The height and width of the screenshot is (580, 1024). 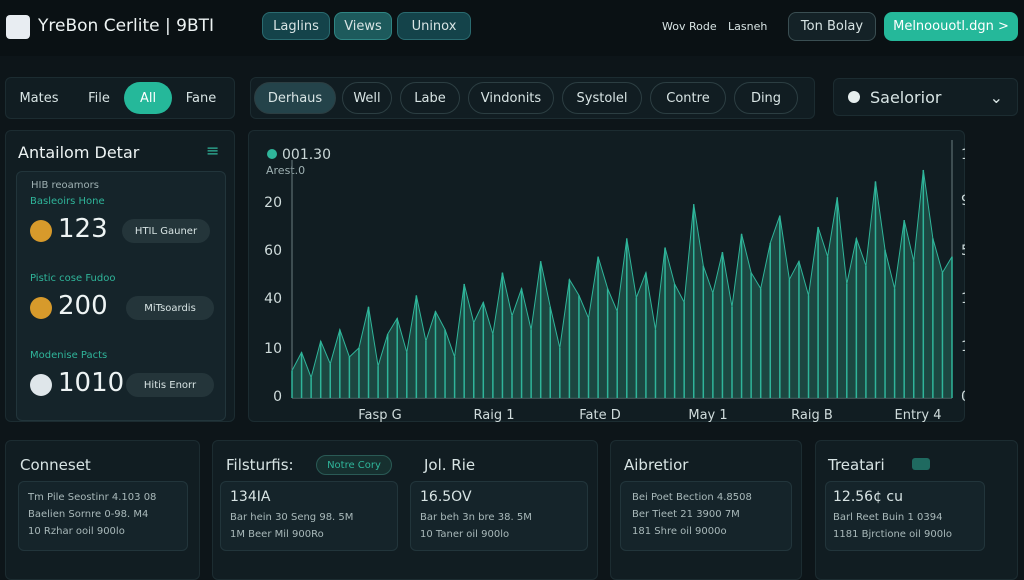 I want to click on y2-tick-label: 57.61, so click(x=963, y=251).